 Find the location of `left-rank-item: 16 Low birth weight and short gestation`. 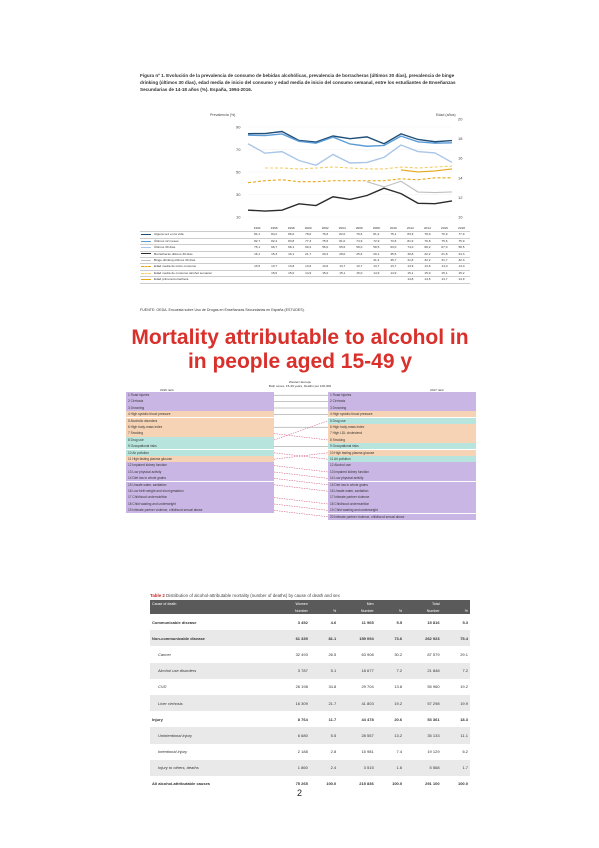

left-rank-item: 16 Low birth weight and short gestation is located at coordinates (200, 491).